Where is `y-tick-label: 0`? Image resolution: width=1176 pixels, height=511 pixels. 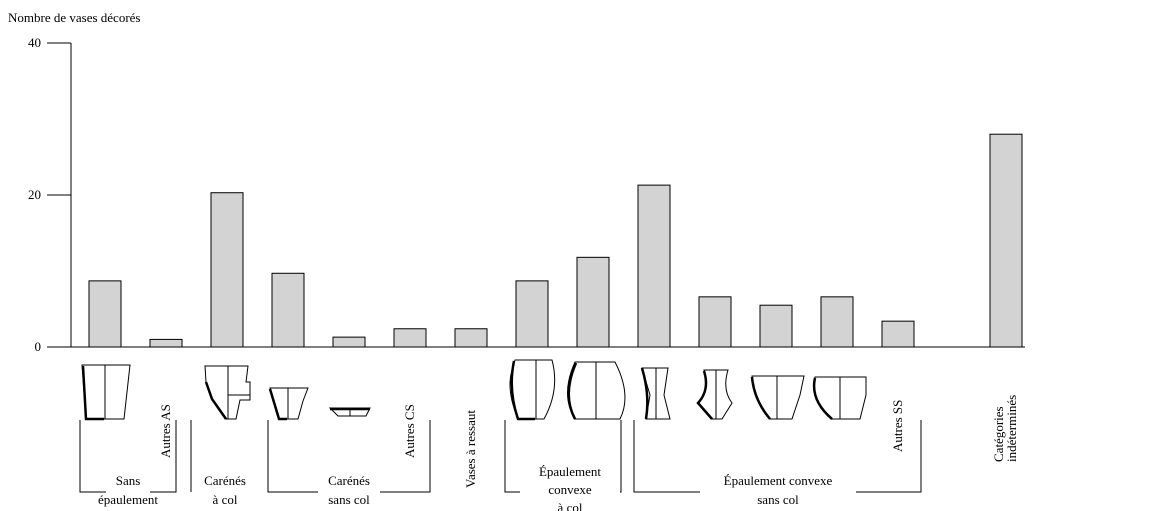
y-tick-label: 0 is located at coordinates (38, 346).